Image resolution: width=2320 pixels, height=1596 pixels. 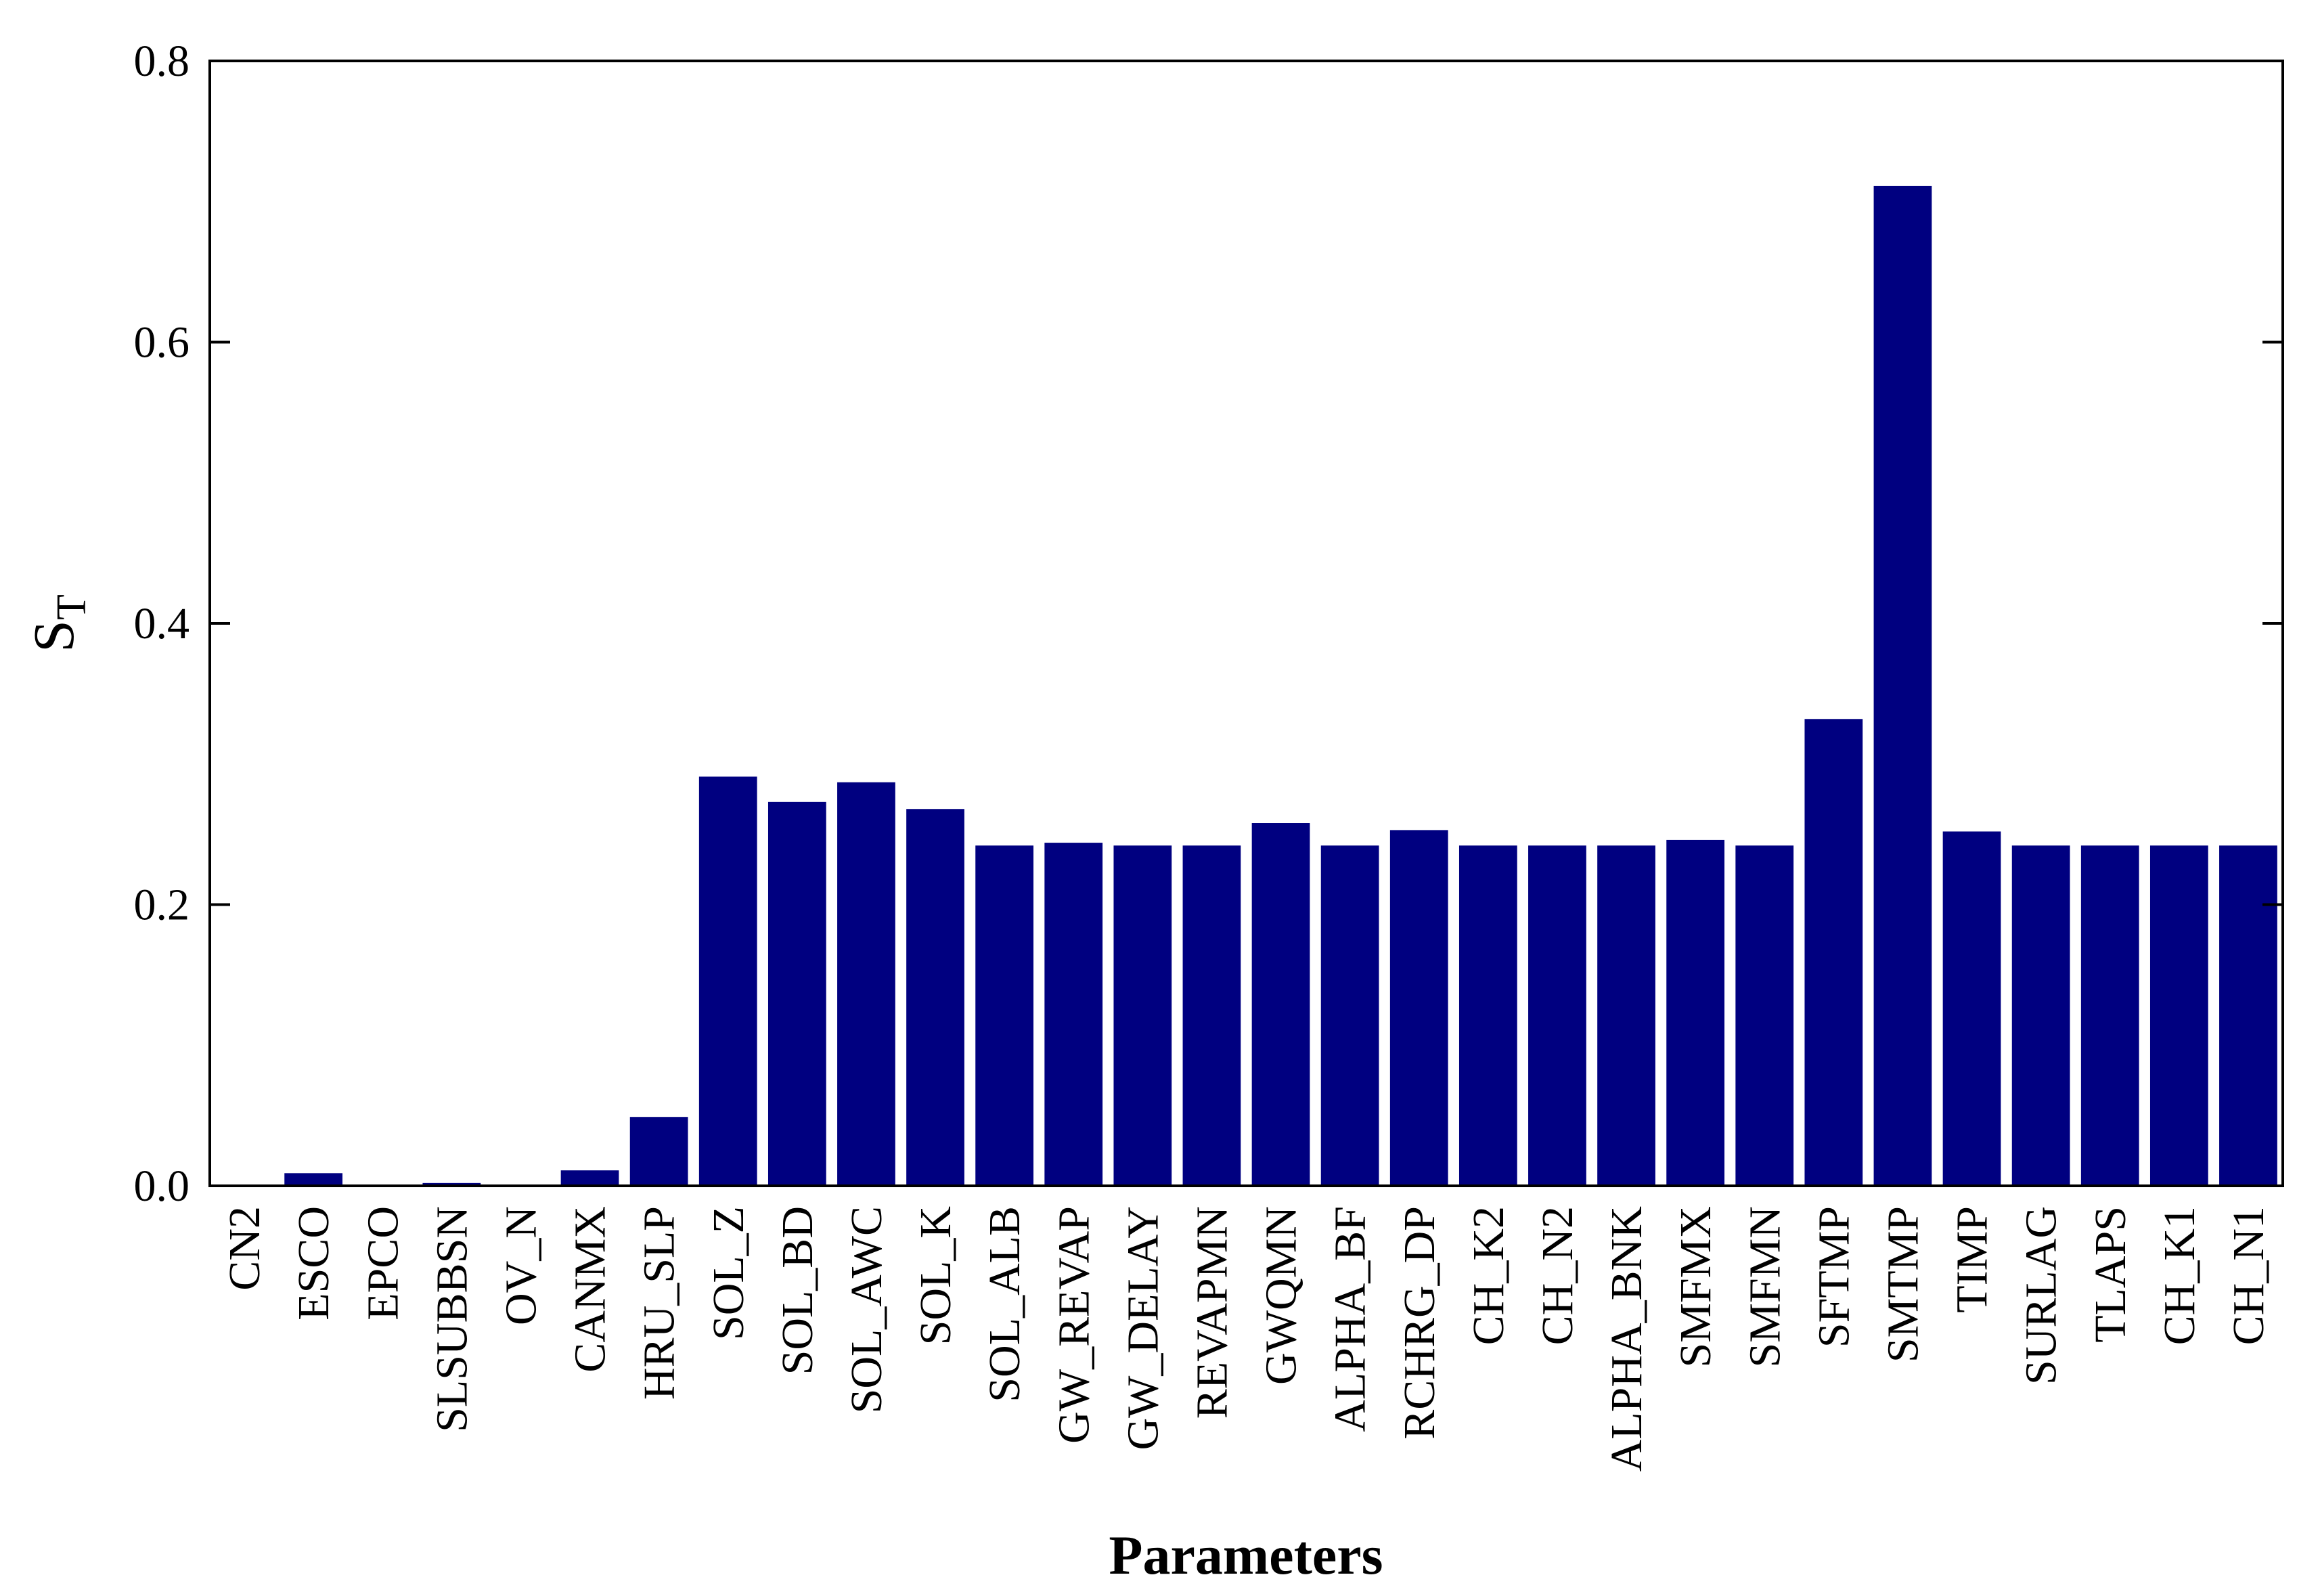 I want to click on bar-smfmx, so click(x=1695, y=1013).